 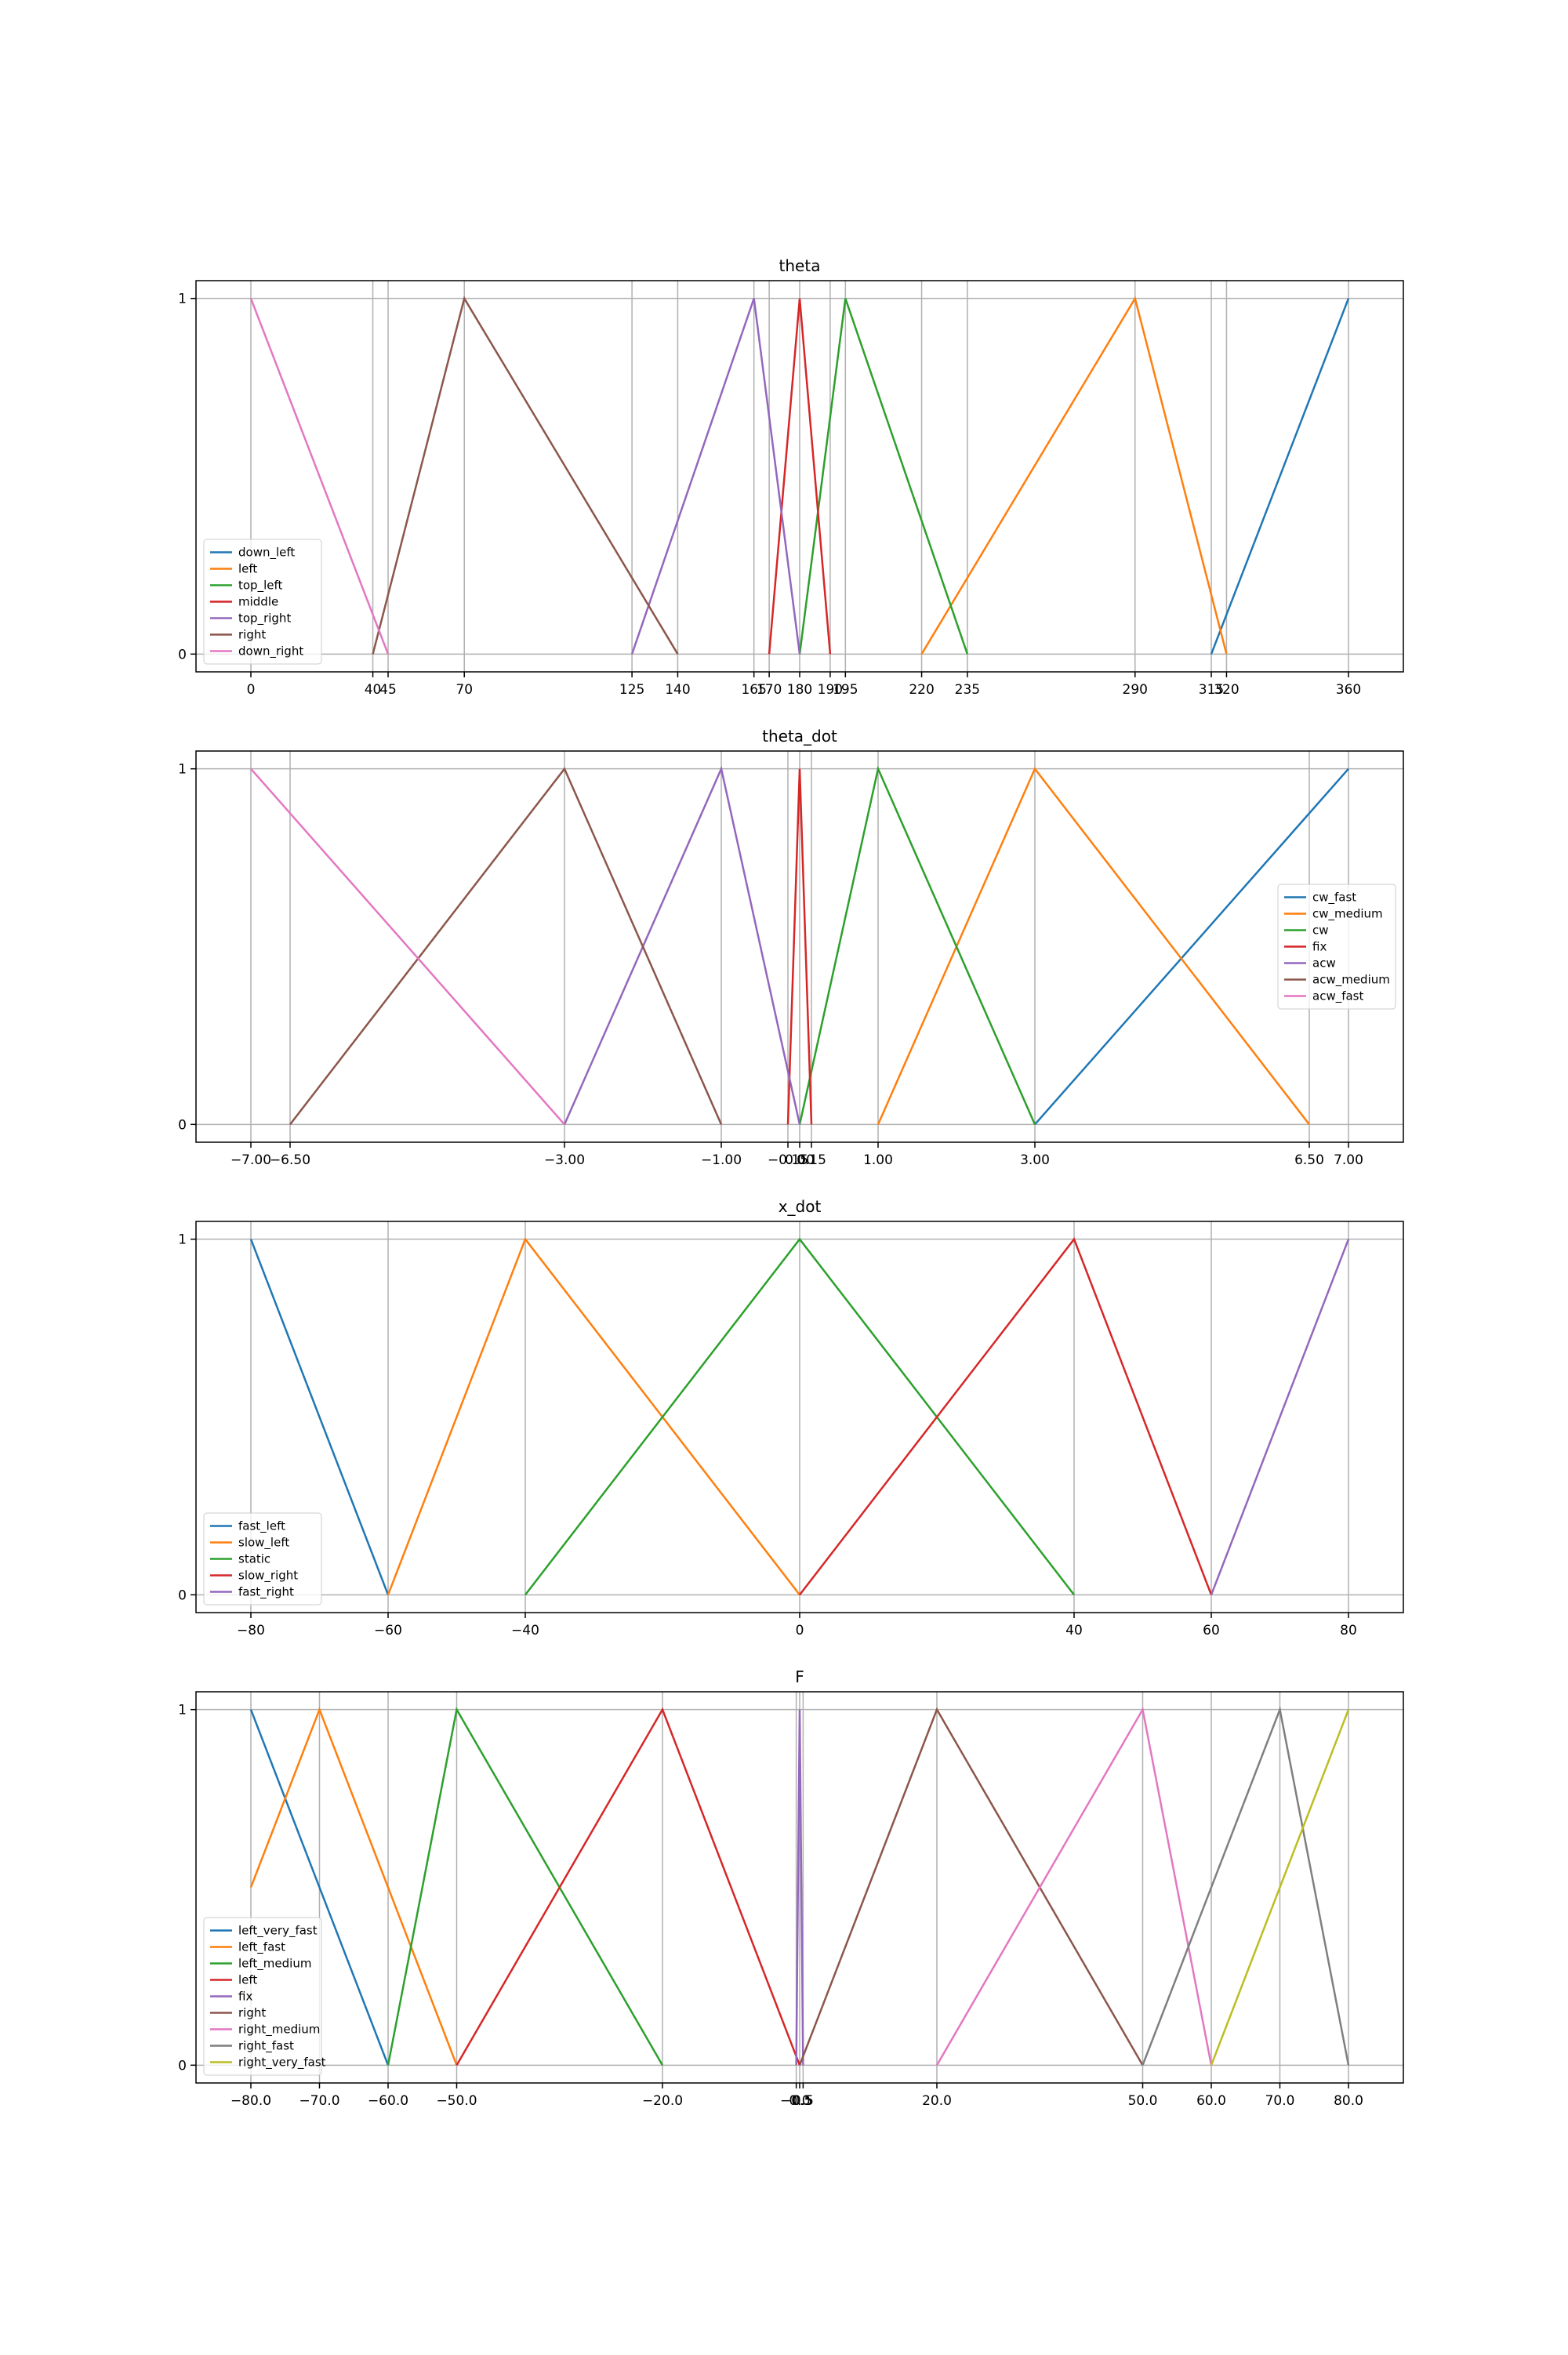 What do you see at coordinates (251, 1630) in the screenshot?
I see `x-tick-label: −80` at bounding box center [251, 1630].